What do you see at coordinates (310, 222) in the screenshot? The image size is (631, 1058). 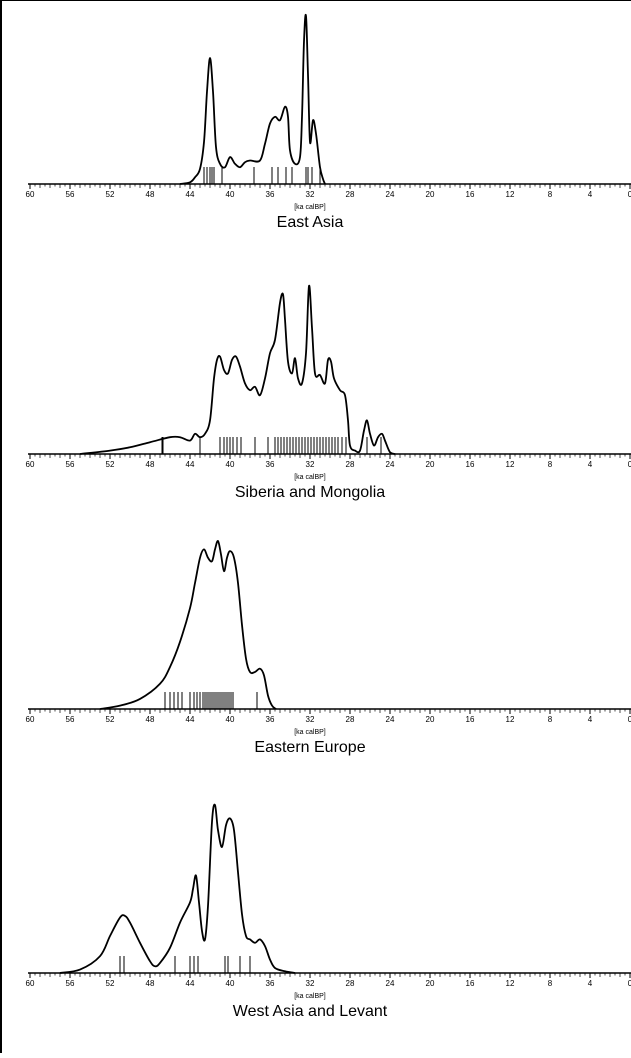 I see `panel-title: East Asia` at bounding box center [310, 222].